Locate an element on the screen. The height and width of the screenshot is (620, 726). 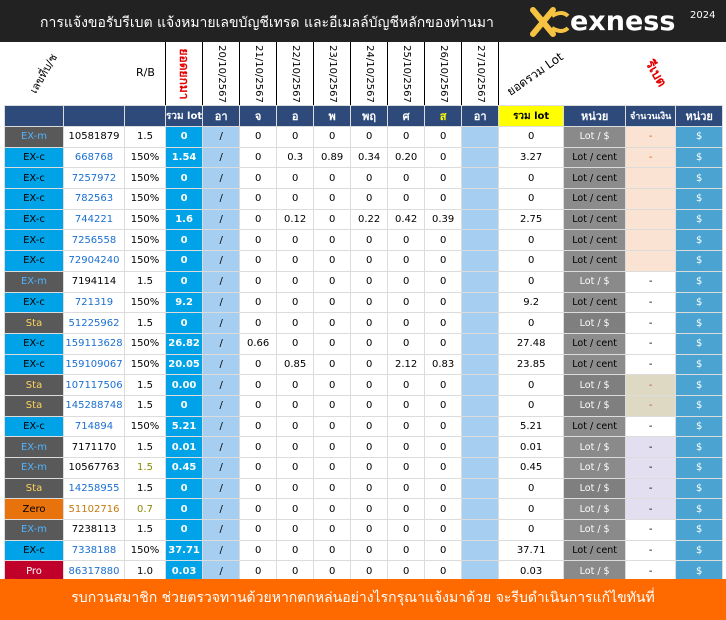
exness-mark-icon is located at coordinates (550, 22).